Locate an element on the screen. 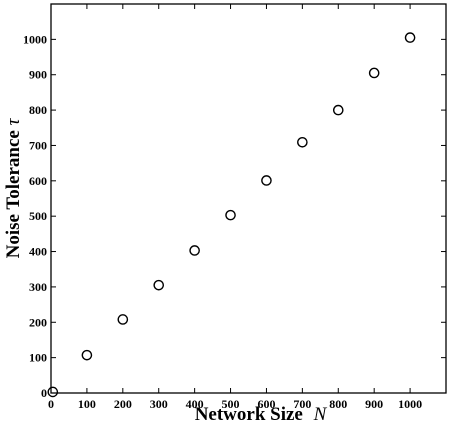 The image size is (454, 426). x-tick-label: 800 is located at coordinates (338, 404).